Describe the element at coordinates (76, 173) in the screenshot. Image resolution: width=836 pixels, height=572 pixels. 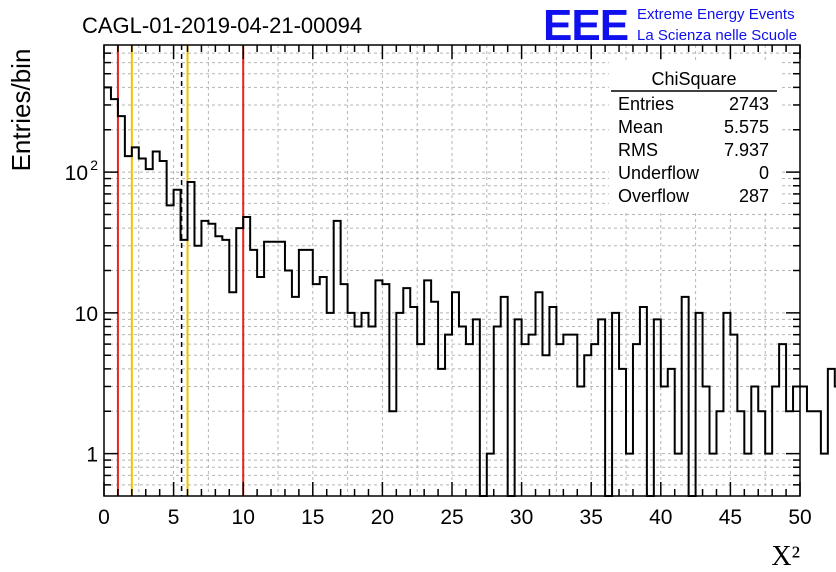
I see `y-tick-label: 10` at that location.